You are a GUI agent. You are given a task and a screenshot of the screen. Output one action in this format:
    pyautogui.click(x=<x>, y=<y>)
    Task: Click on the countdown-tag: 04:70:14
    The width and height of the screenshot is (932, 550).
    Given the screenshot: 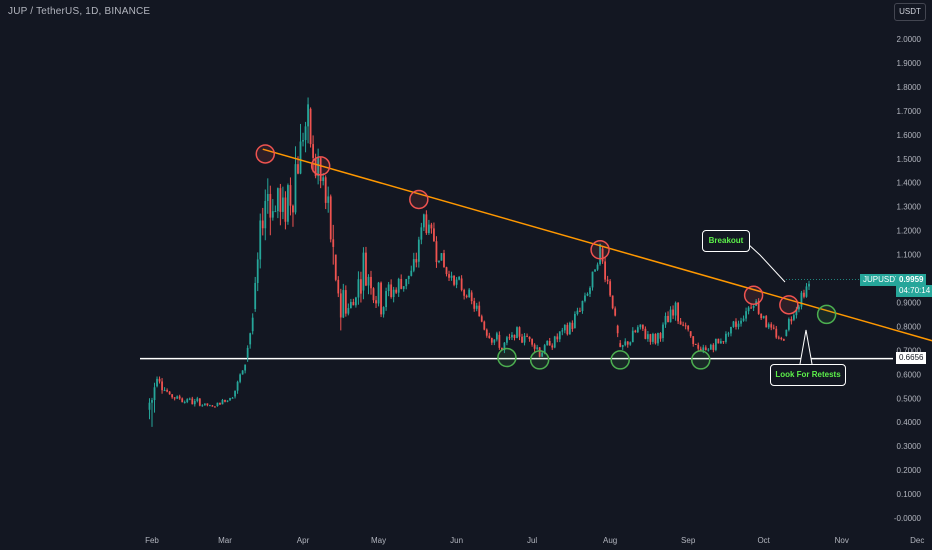 What is the action you would take?
    pyautogui.click(x=914, y=291)
    